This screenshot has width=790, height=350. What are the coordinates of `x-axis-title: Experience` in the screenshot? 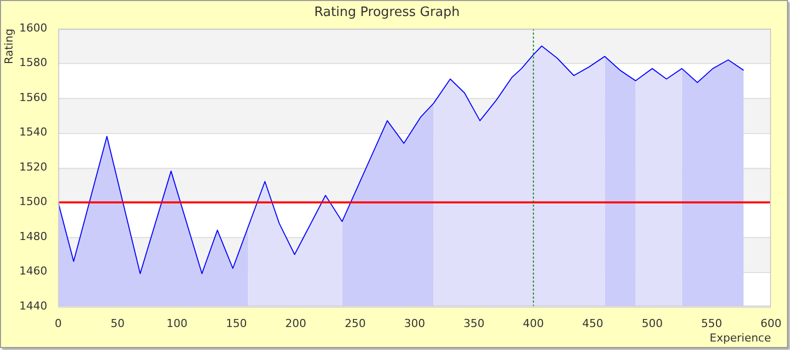 It's located at (741, 337).